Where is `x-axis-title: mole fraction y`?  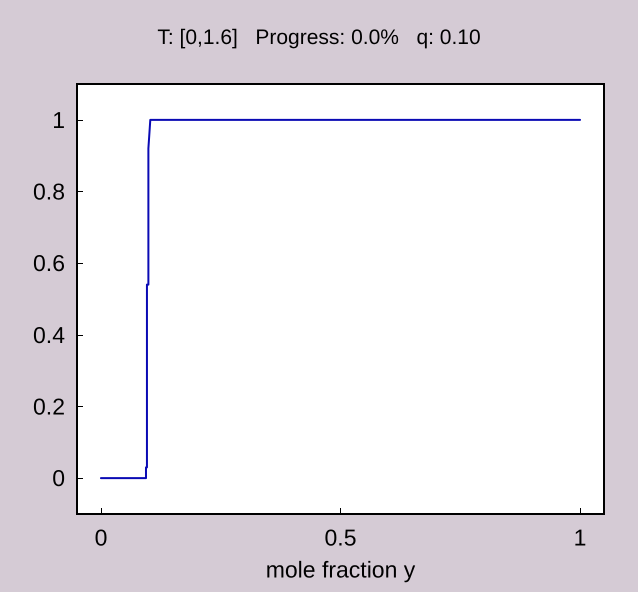
x-axis-title: mole fraction y is located at coordinates (341, 569).